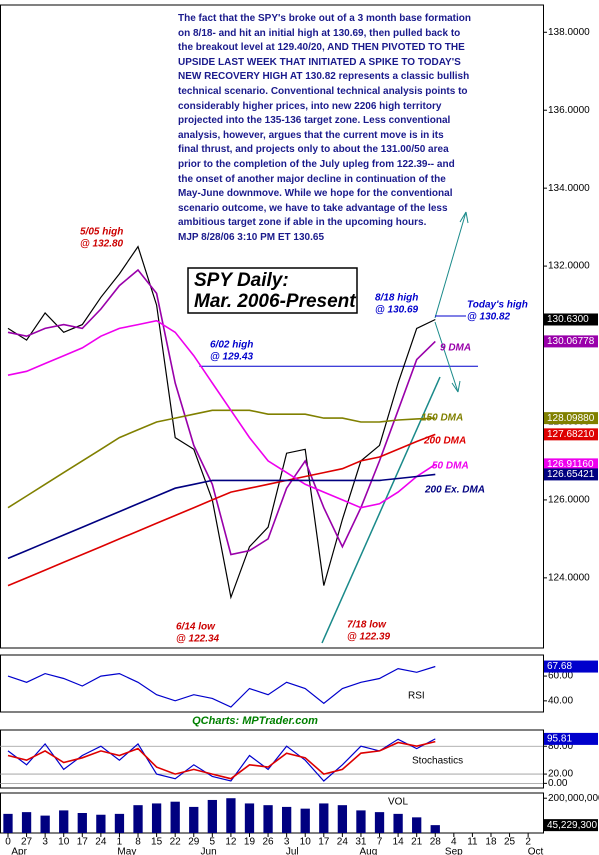  I want to click on last-value-label: 126.91160, so click(570, 464).